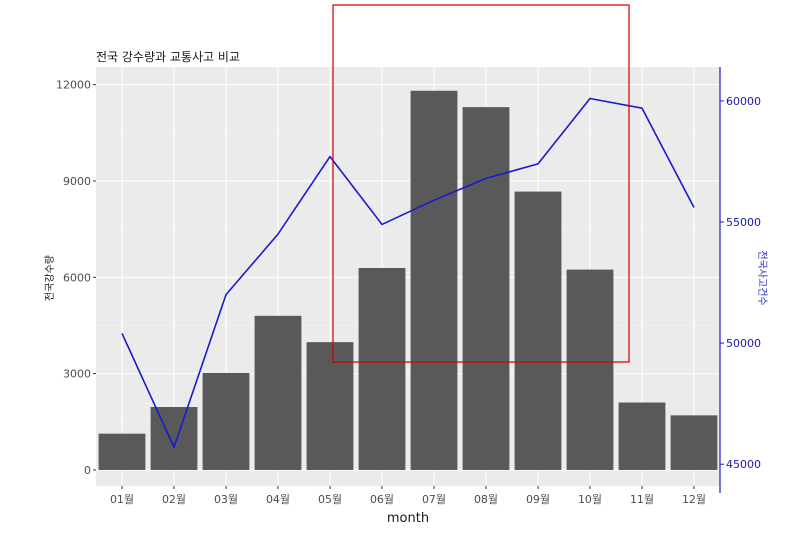  Describe the element at coordinates (87, 470) in the screenshot. I see `y-tick-label: 0` at that location.